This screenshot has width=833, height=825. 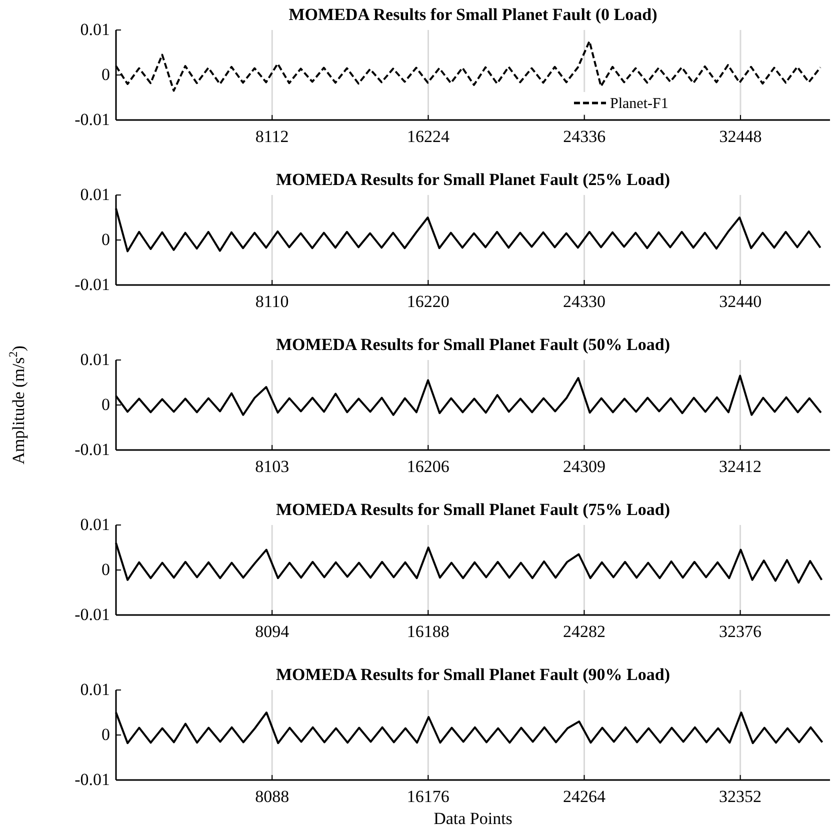 What do you see at coordinates (272, 796) in the screenshot?
I see `x-tick-label: 8088` at bounding box center [272, 796].